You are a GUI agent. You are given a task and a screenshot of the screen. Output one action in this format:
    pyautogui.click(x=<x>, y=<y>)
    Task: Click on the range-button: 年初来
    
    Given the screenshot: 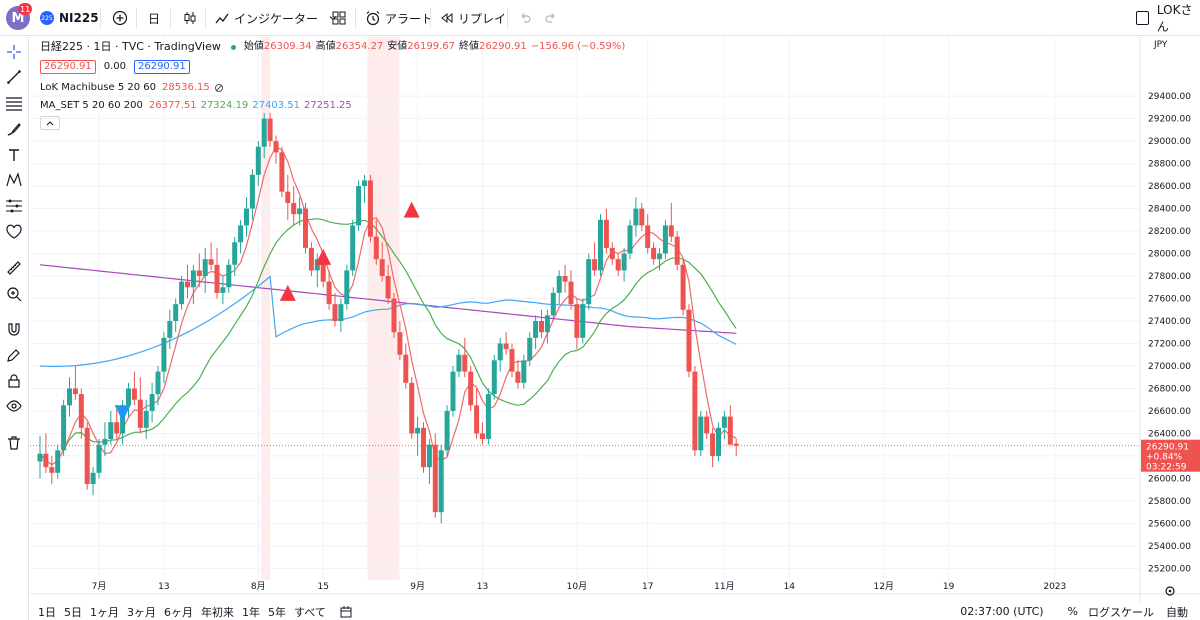 What is the action you would take?
    pyautogui.click(x=217, y=612)
    